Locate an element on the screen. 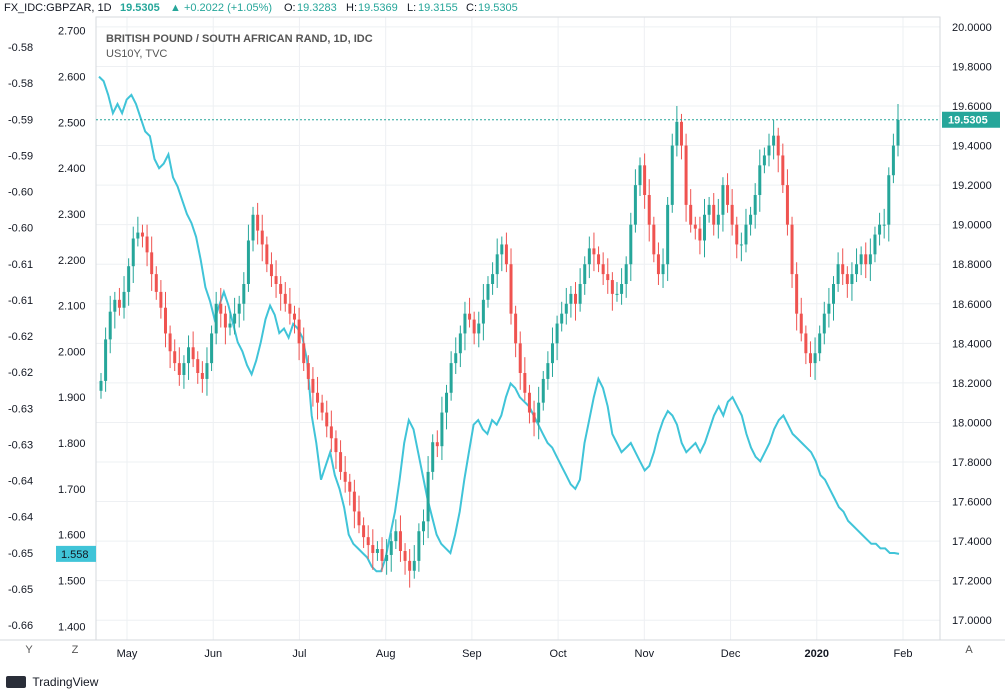 This screenshot has width=1005, height=694. left-axis-tick: -0.64 is located at coordinates (20, 482).